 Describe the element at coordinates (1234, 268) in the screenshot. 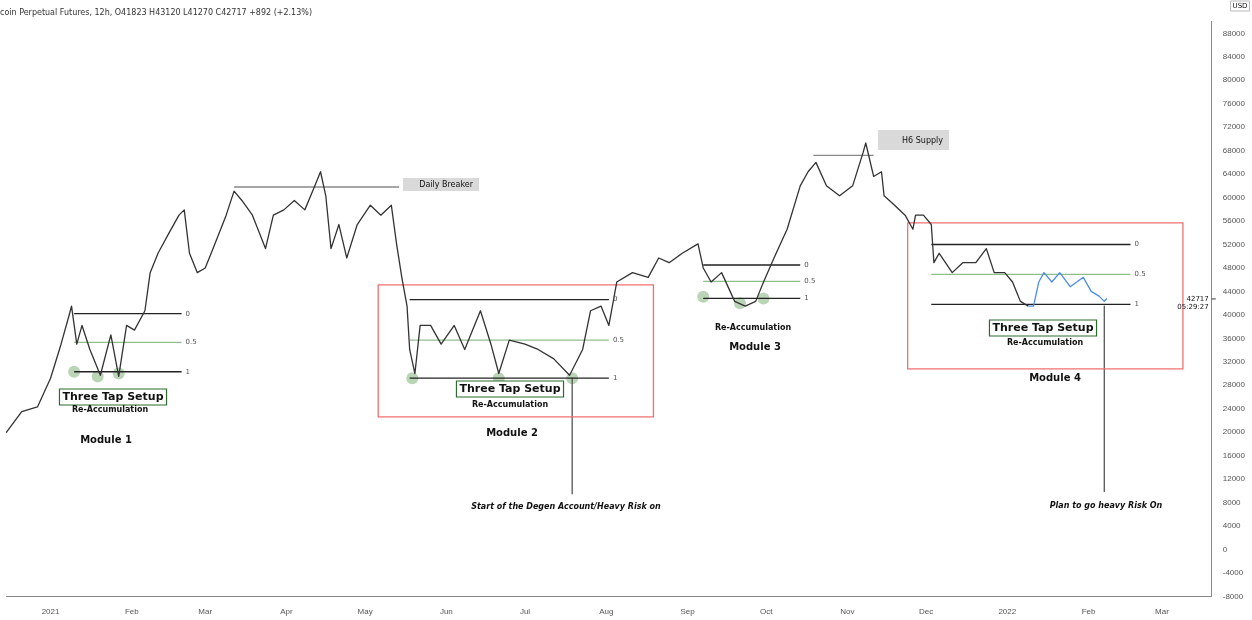

I see `y-tick-label: 48000` at that location.